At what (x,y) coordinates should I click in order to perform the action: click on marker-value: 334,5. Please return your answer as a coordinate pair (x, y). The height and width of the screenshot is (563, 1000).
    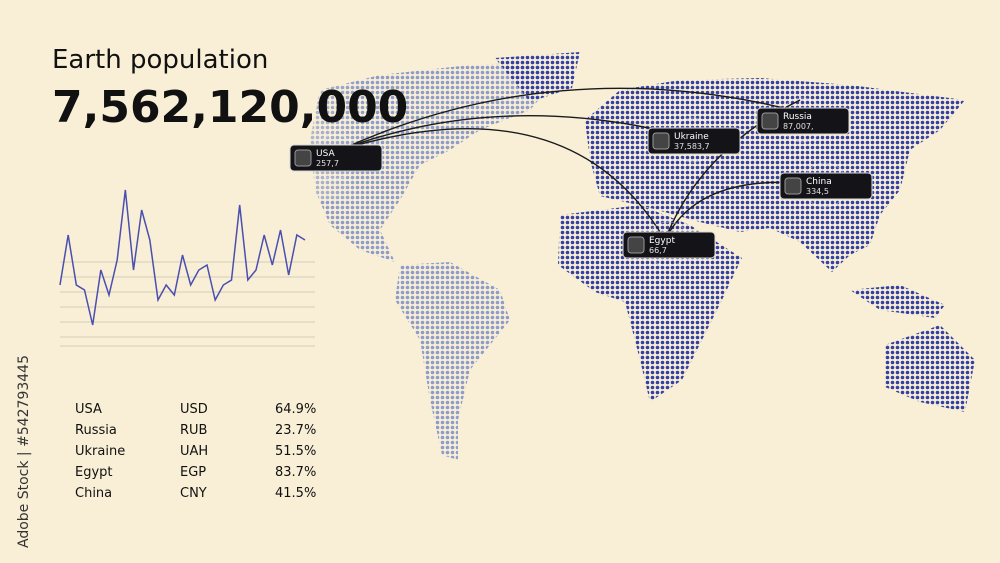
    Looking at the image, I should click on (817, 191).